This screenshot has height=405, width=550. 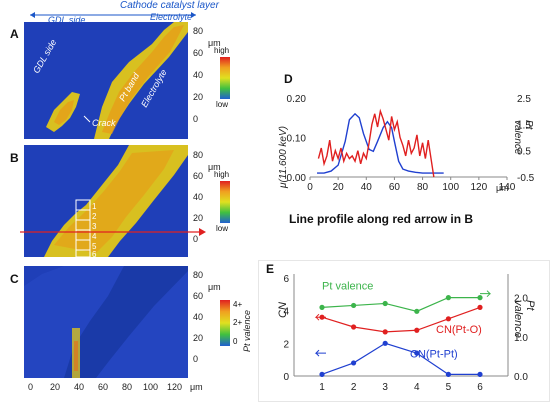 What do you see at coordinates (521, 299) in the screenshot?
I see `e-yright-tick: 2.0` at bounding box center [521, 299].